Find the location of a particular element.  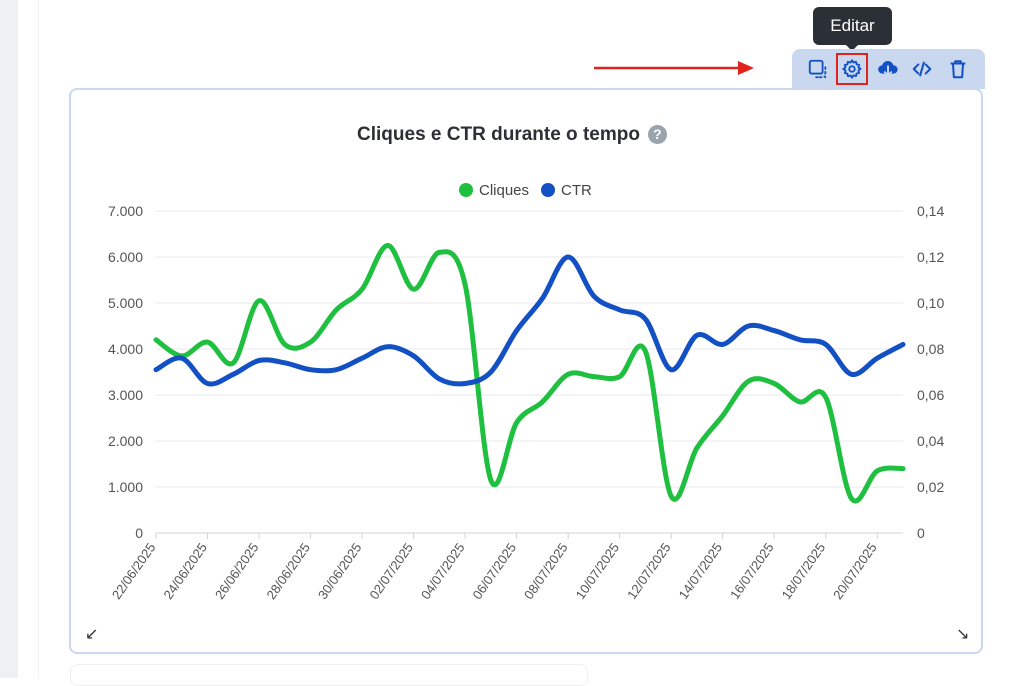

y-right-tick-label: 0,06 is located at coordinates (930, 395).